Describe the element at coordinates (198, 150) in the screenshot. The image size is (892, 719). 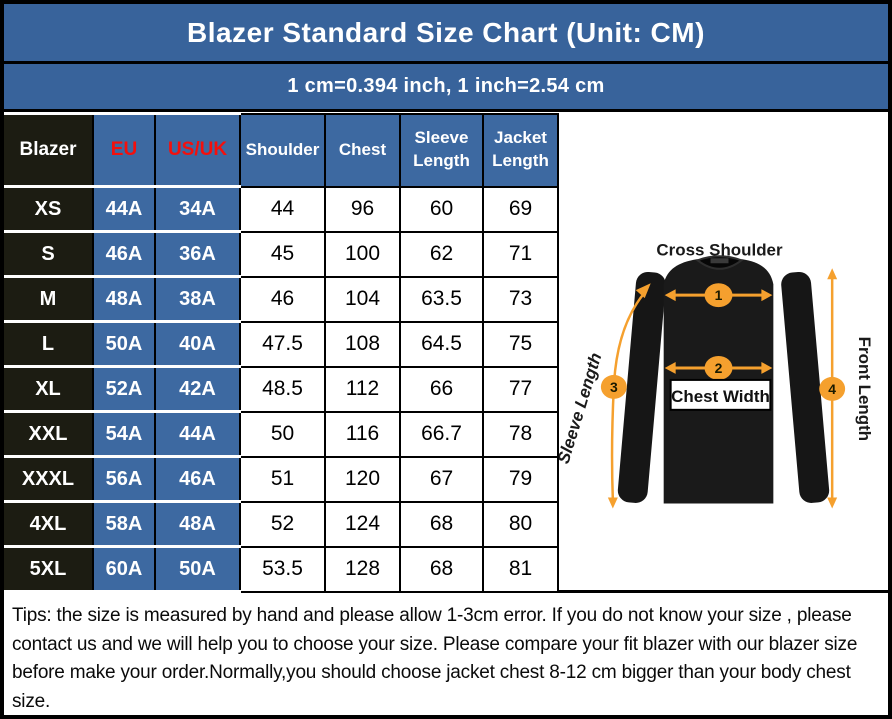
I see `column-header: US/UK` at that location.